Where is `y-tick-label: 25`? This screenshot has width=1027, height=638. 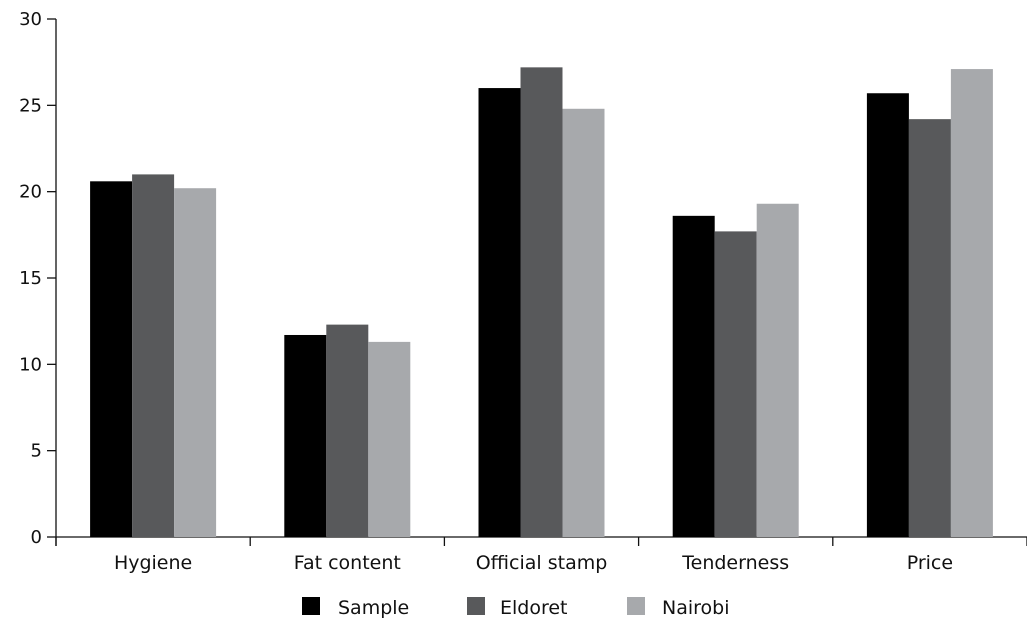
y-tick-label: 25 is located at coordinates (30, 105).